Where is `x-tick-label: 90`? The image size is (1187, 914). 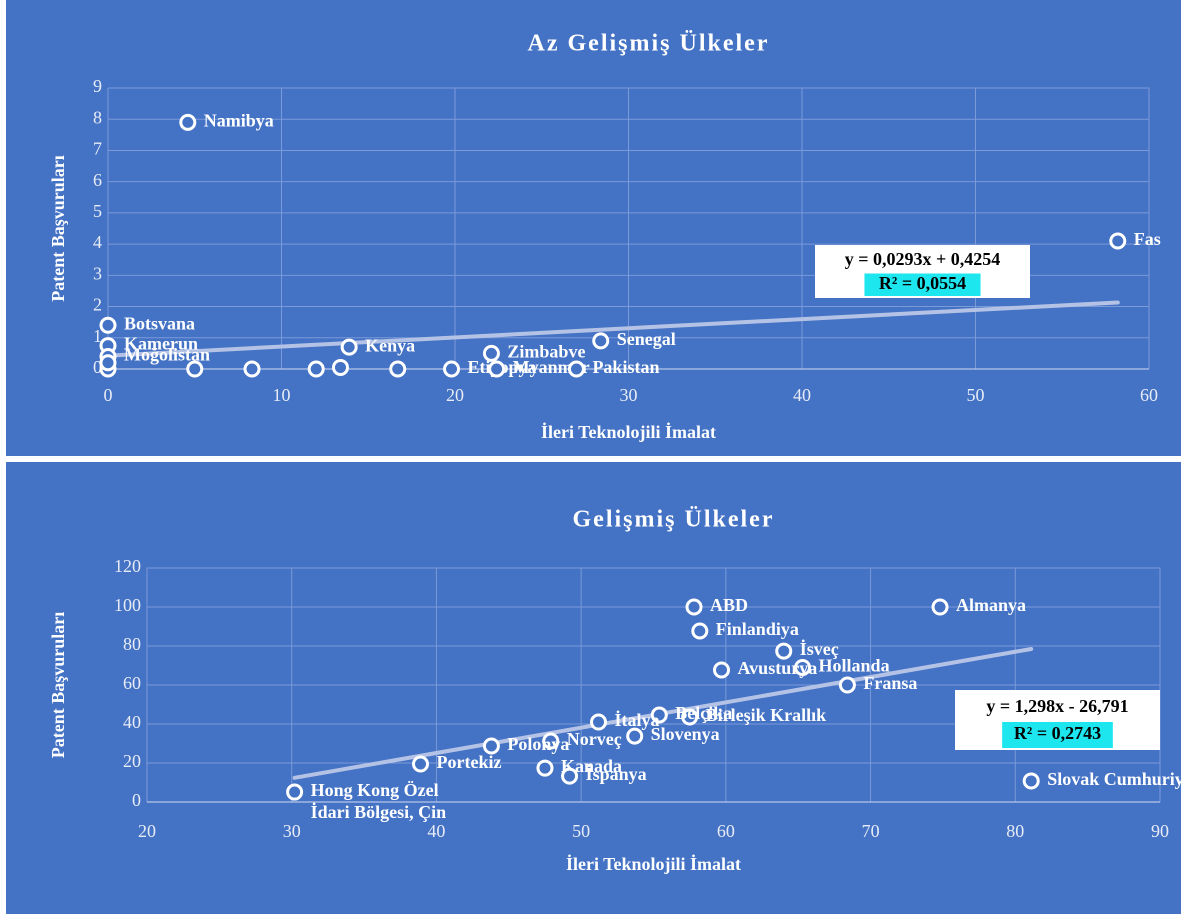
x-tick-label: 90 is located at coordinates (1160, 831).